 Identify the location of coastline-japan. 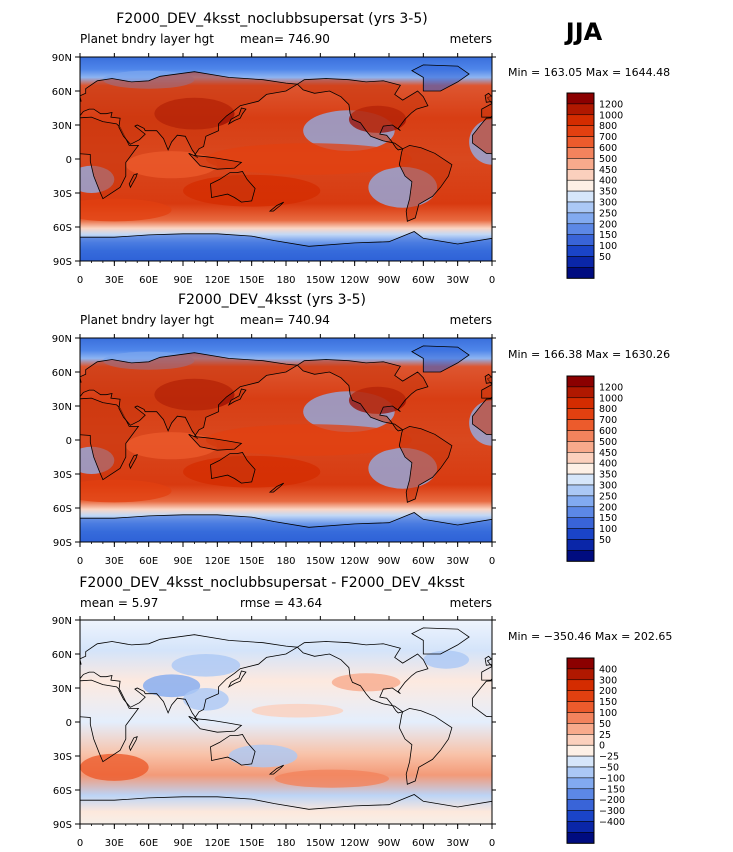
(237, 397).